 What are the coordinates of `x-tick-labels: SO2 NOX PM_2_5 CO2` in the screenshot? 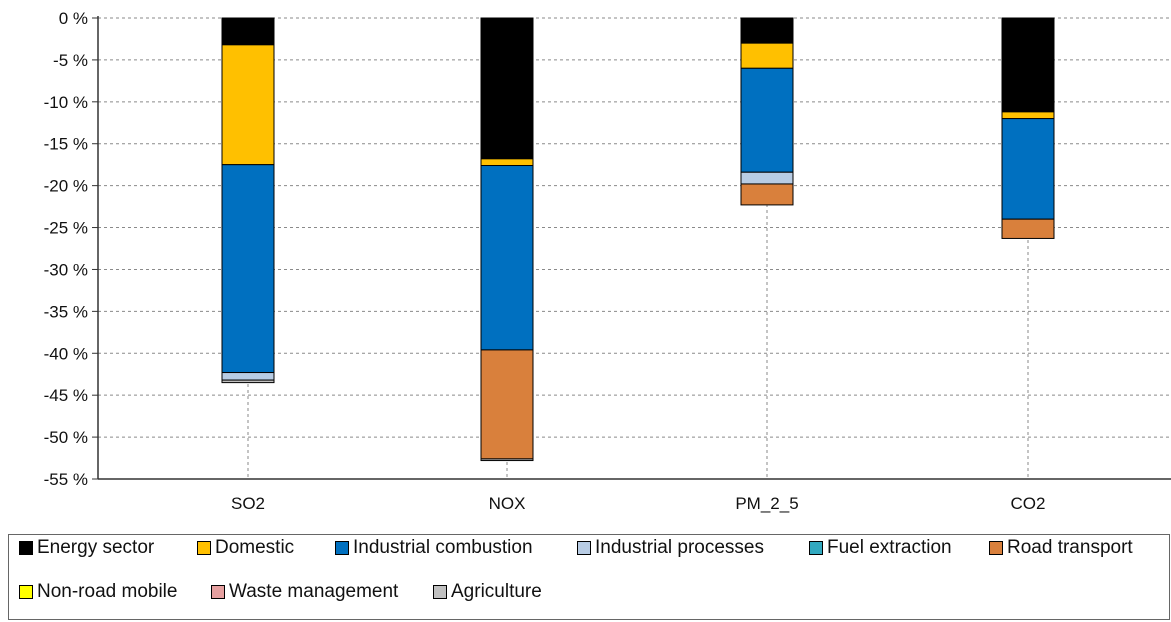 It's located at (638, 503).